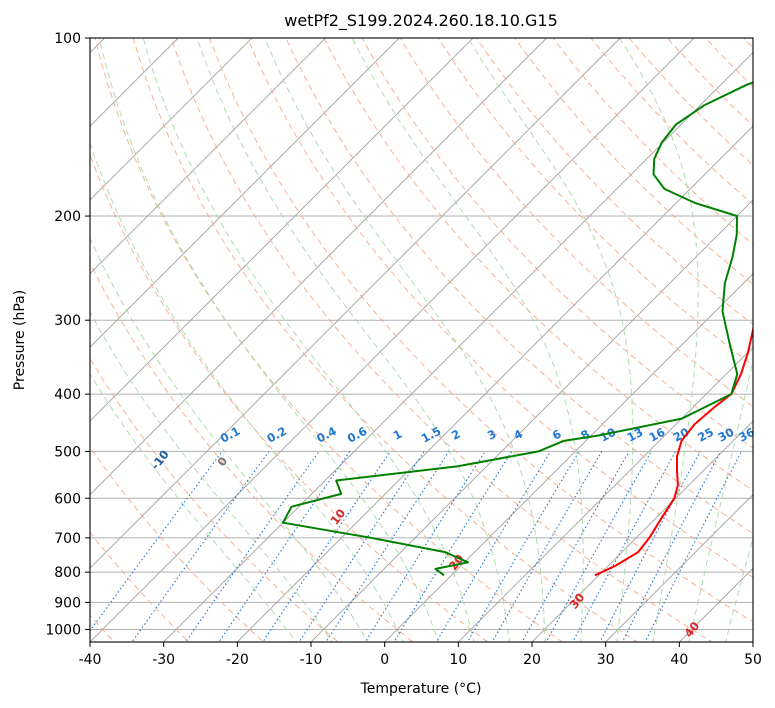 This screenshot has width=775, height=708. I want to click on mixing-ratio-label: 2, so click(456, 435).